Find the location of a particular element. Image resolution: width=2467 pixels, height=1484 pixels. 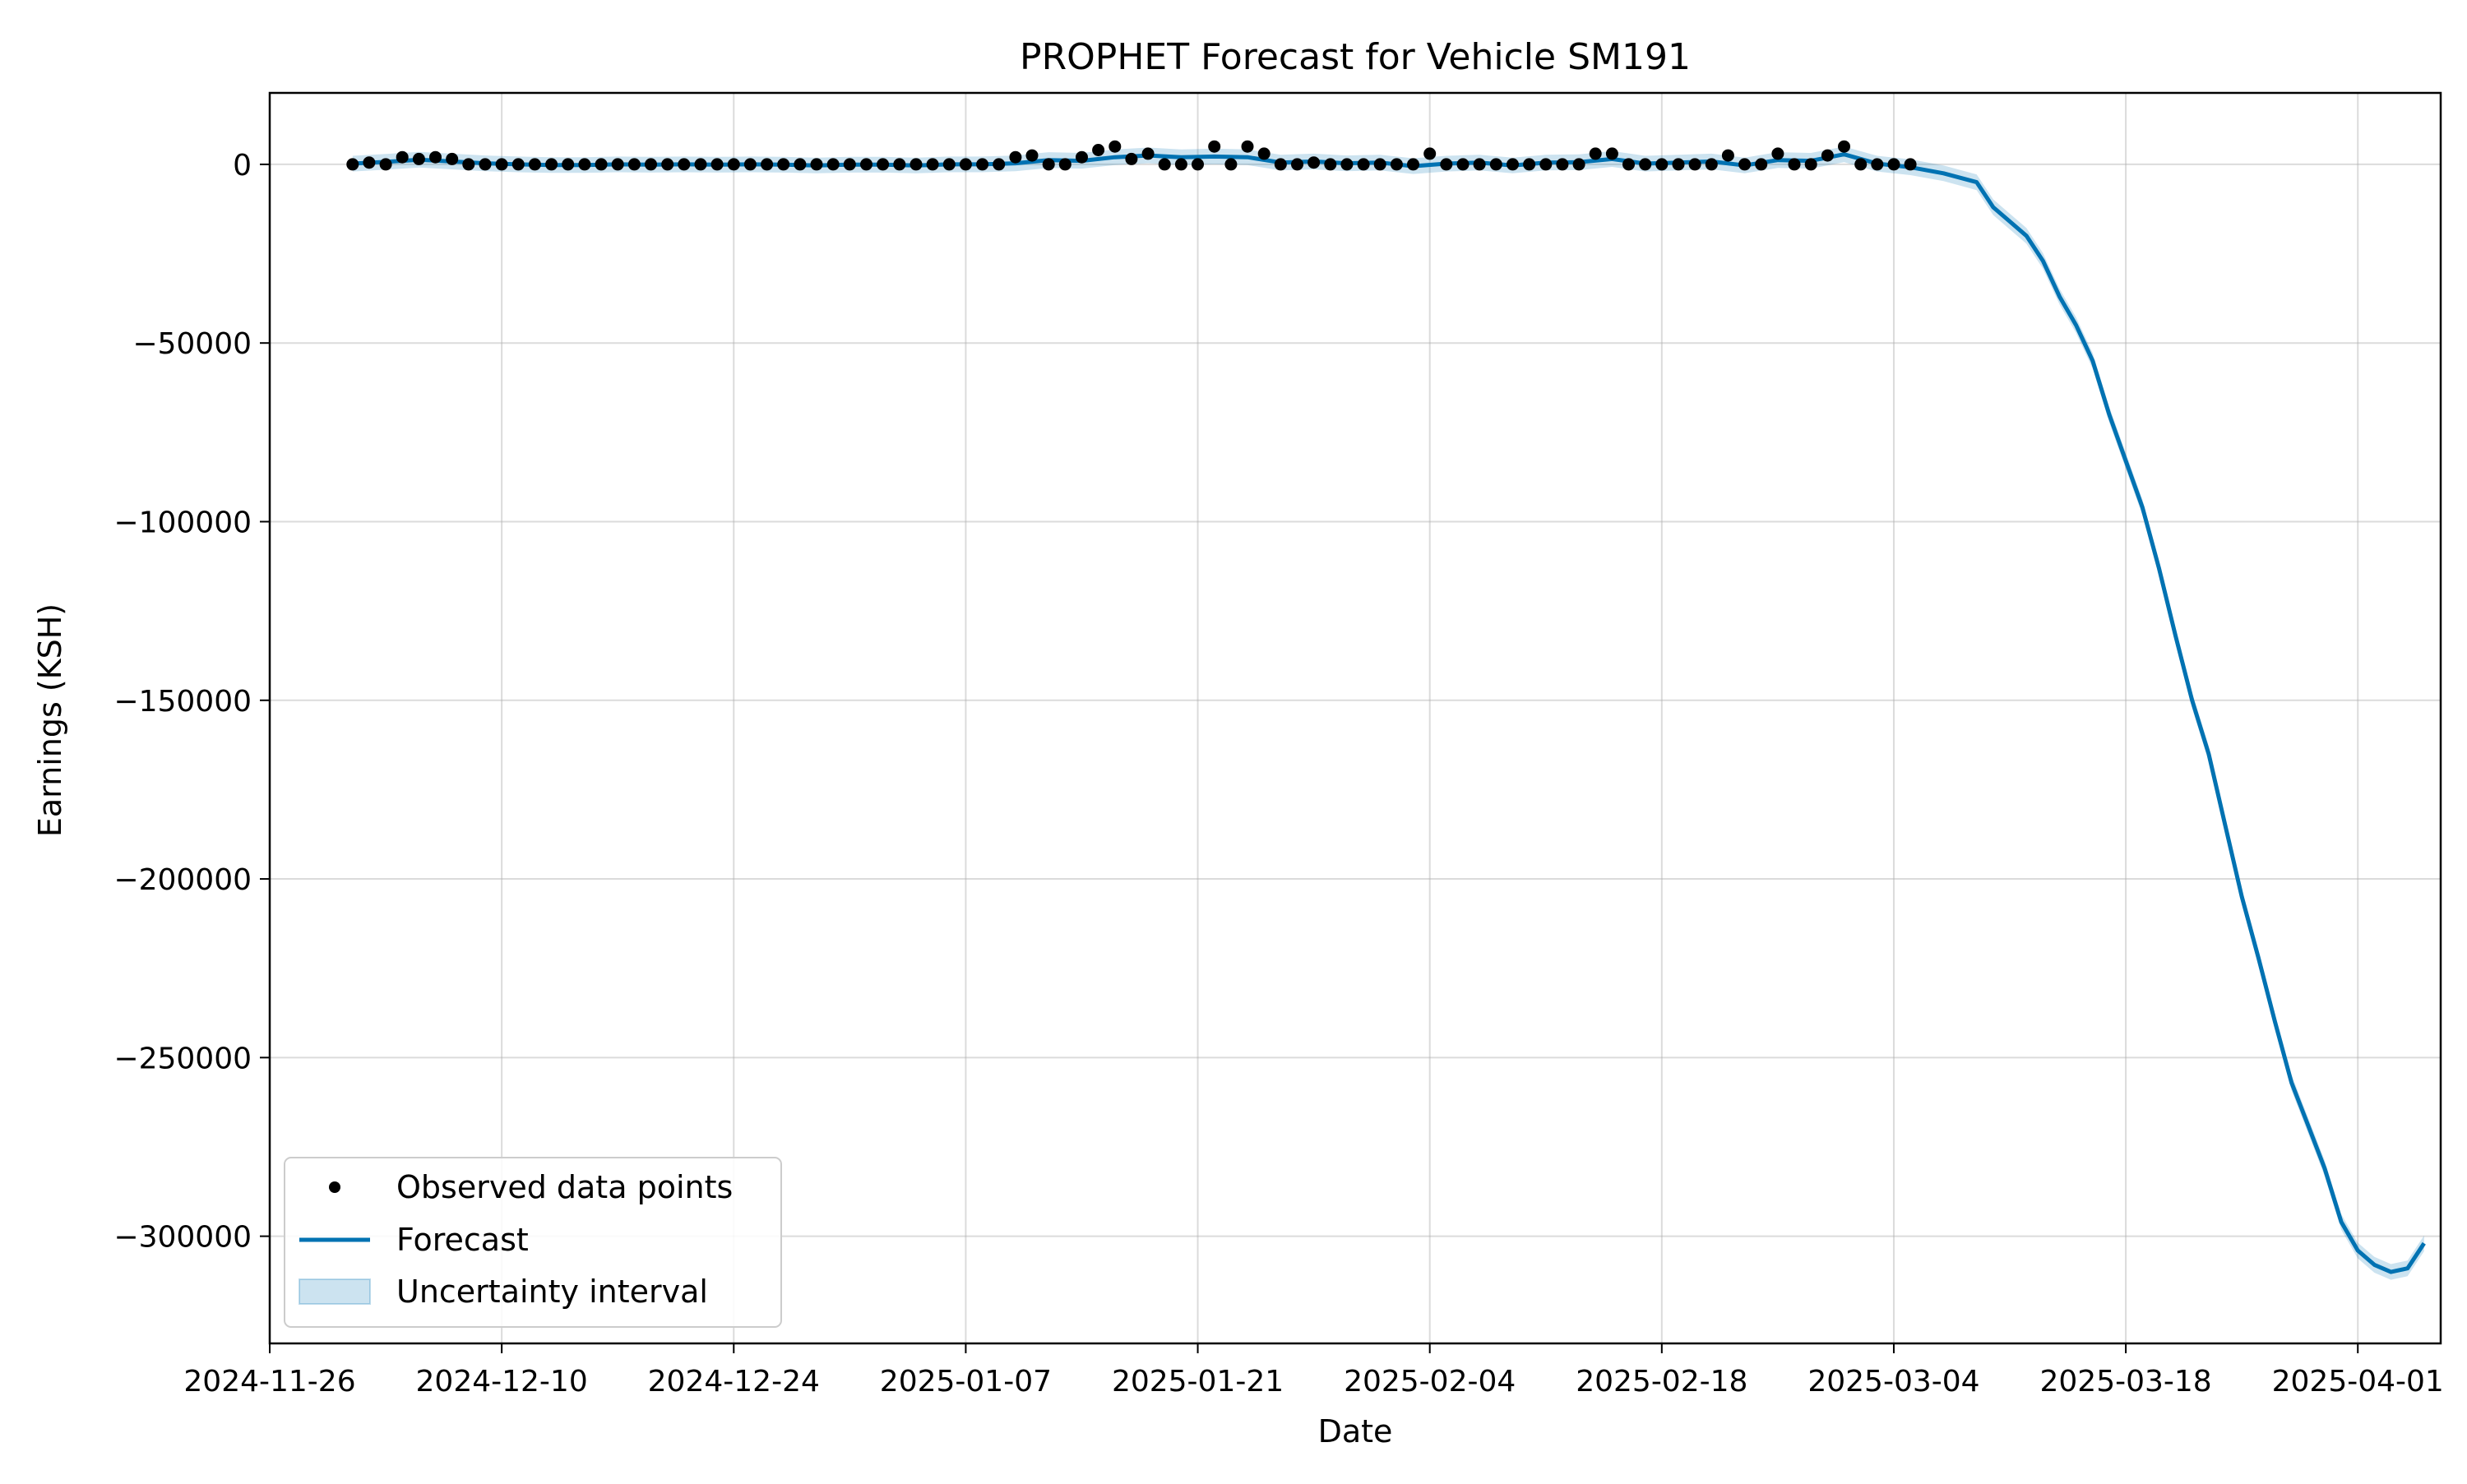

chart-title: PROPHET Forecast for Vehicle SM191 is located at coordinates (1355, 57).